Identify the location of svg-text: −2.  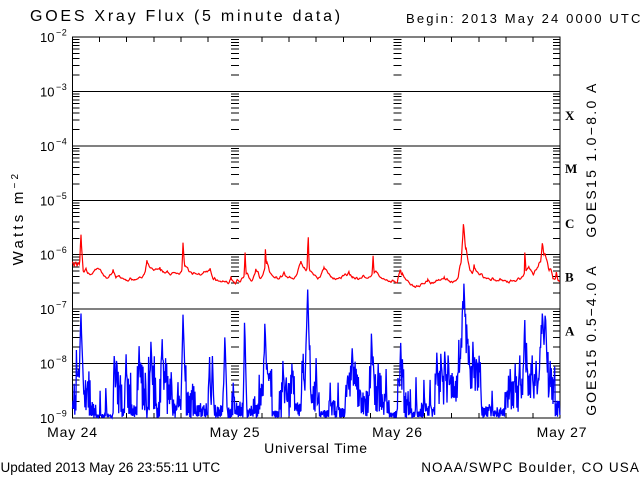
(61, 33).